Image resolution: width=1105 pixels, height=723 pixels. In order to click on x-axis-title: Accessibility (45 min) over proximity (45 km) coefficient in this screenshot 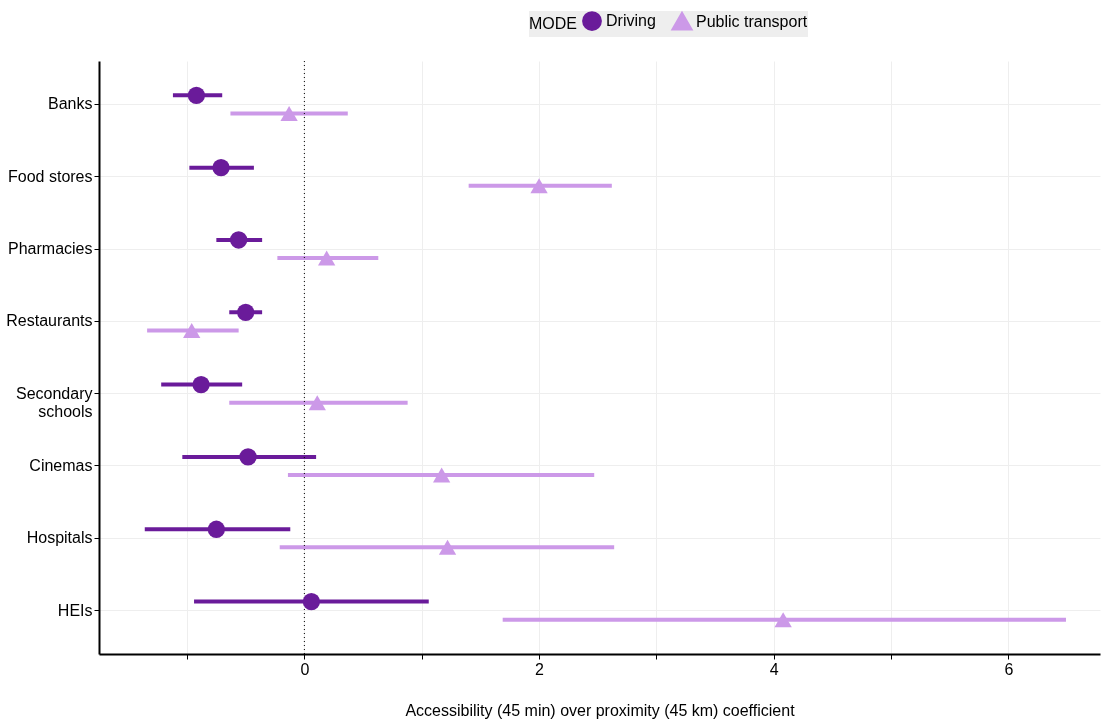, I will do `click(600, 710)`.